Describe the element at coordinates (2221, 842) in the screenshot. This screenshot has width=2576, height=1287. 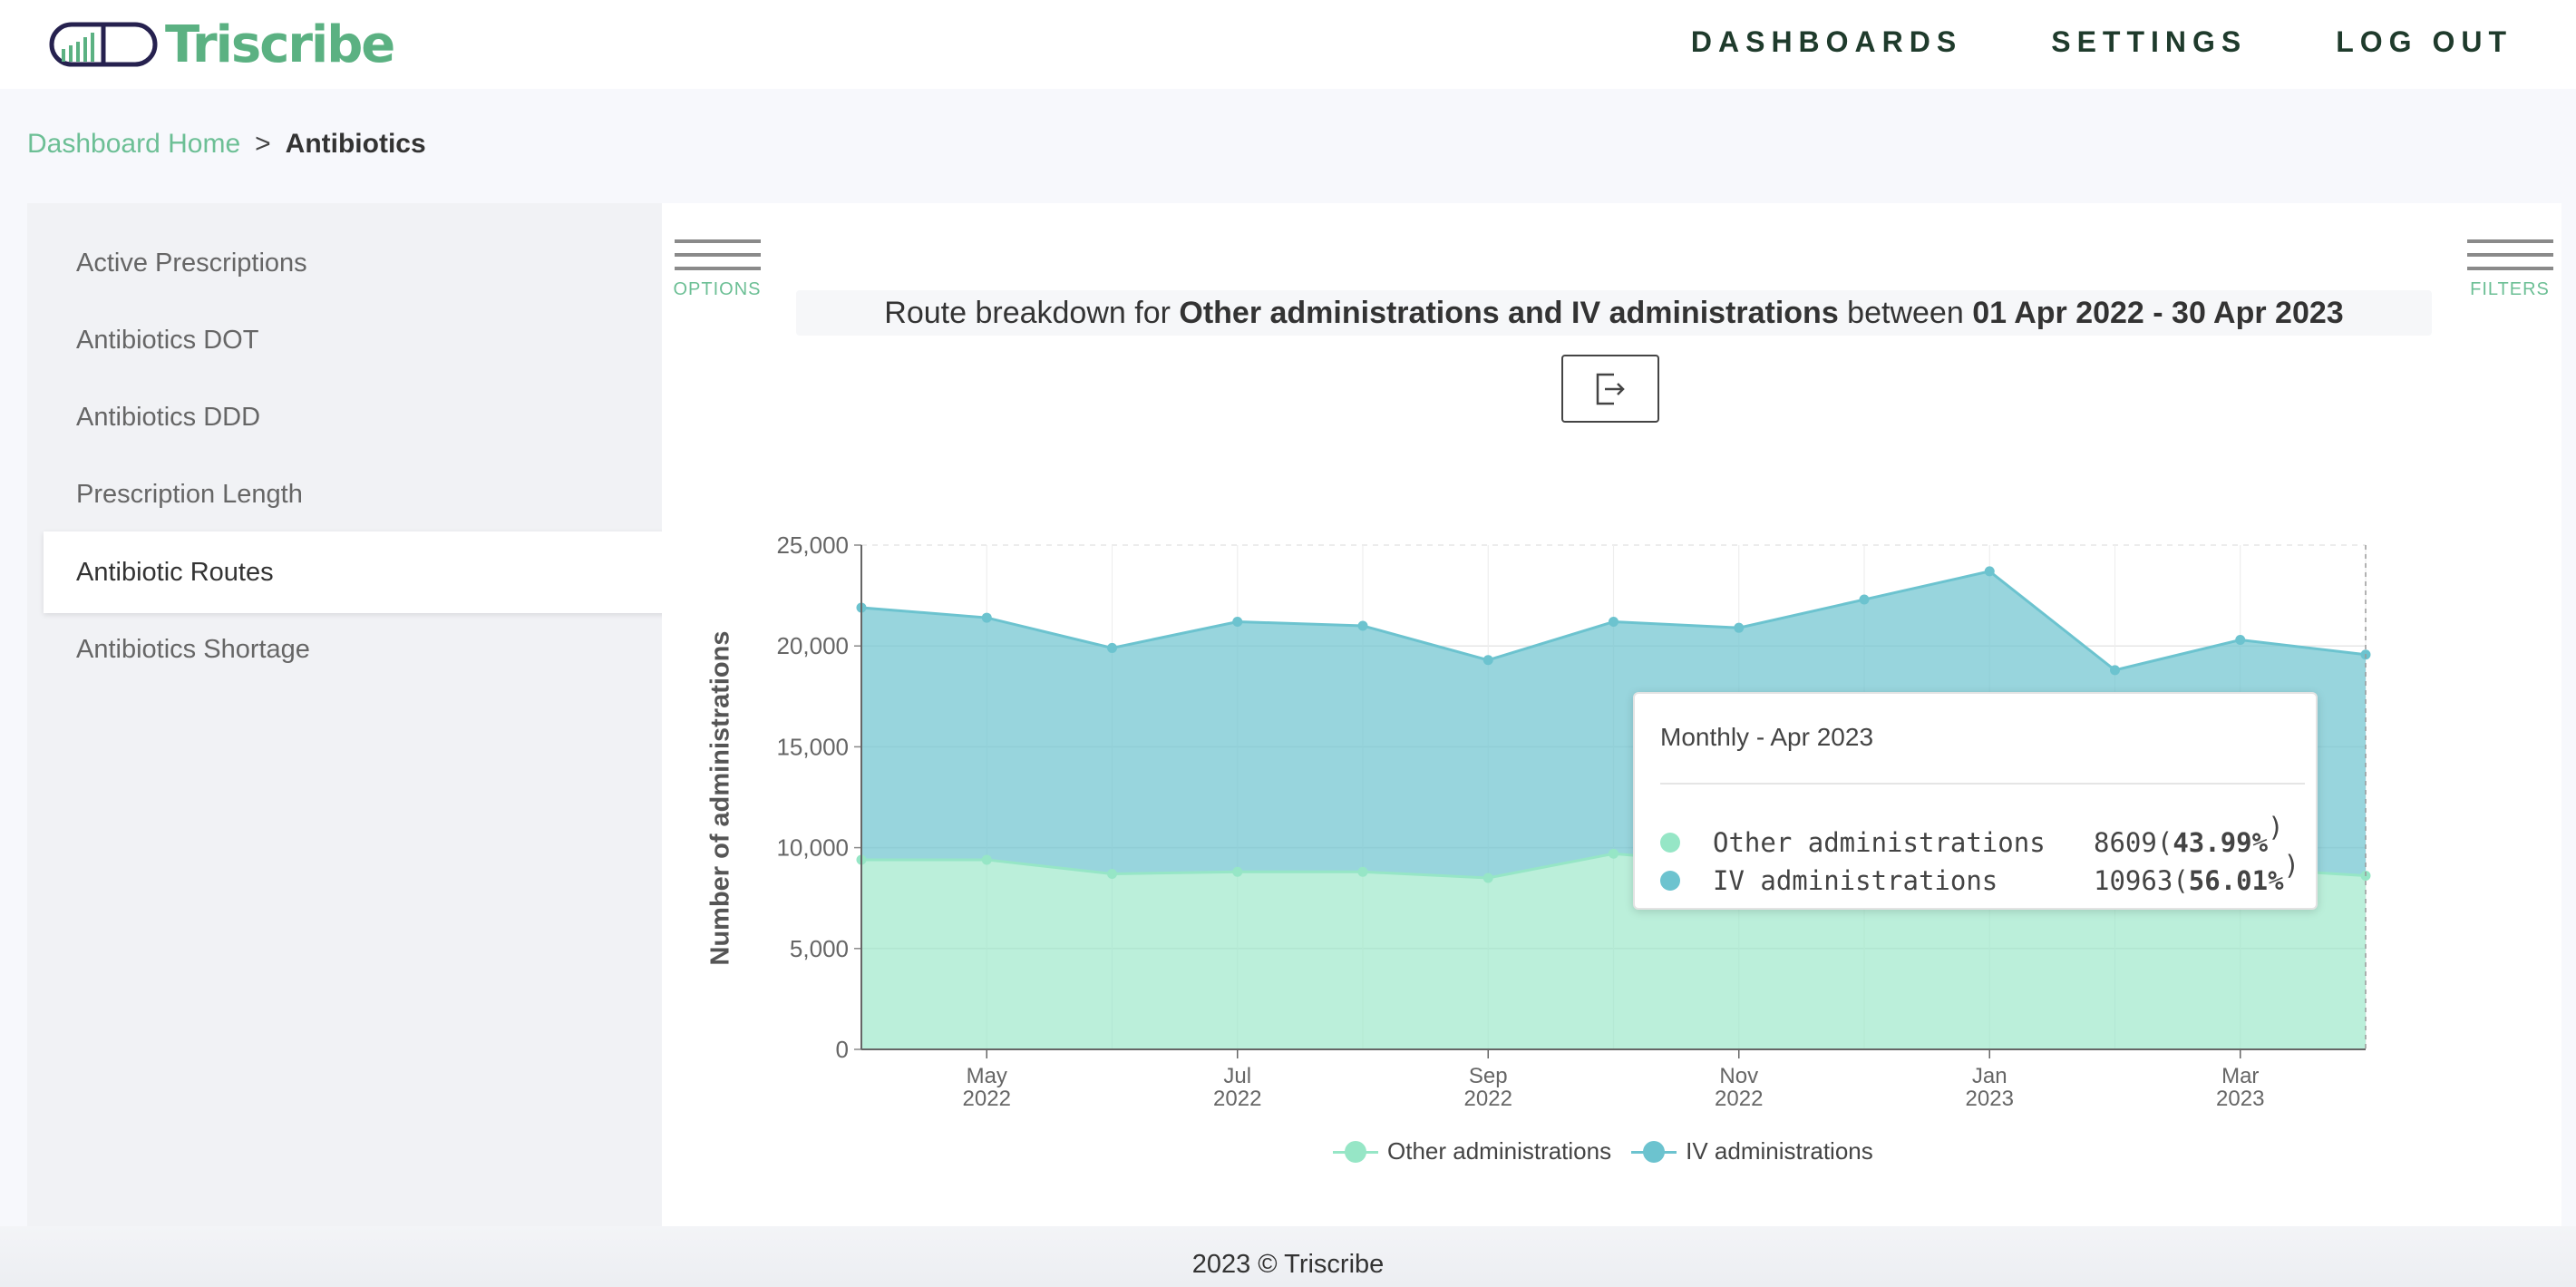
I see `tooltip-row-percent: 43.99%` at that location.